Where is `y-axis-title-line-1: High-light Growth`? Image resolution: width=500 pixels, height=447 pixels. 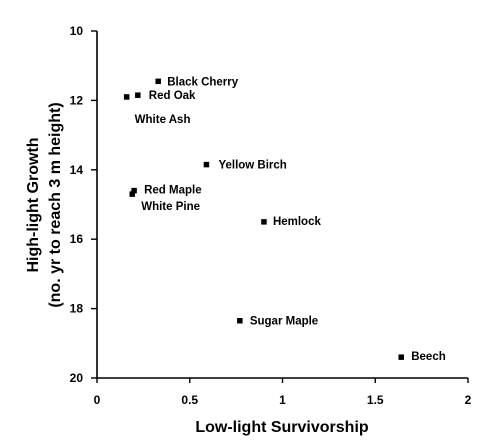
y-axis-title-line-1: High-light Growth is located at coordinates (33, 204).